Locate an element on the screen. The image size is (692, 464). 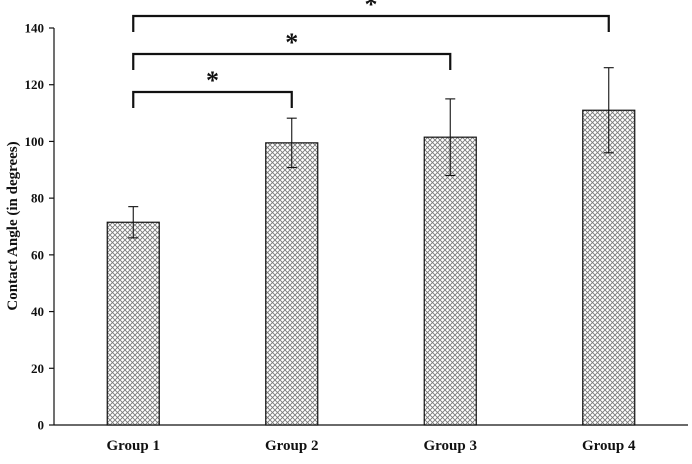
y-tick-label: 40 is located at coordinates (37, 311).